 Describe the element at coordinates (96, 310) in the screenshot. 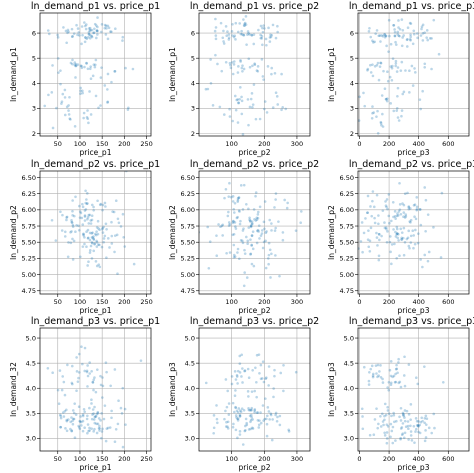

I see `x-axis-label: price_p1` at that location.